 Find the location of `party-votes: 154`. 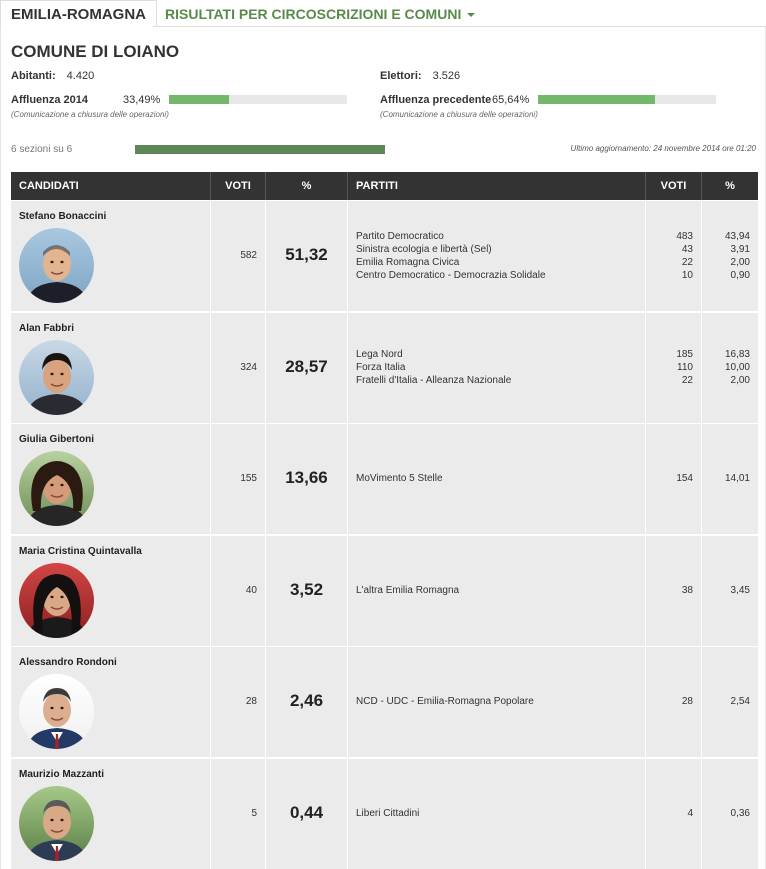

party-votes: 154 is located at coordinates (684, 478).